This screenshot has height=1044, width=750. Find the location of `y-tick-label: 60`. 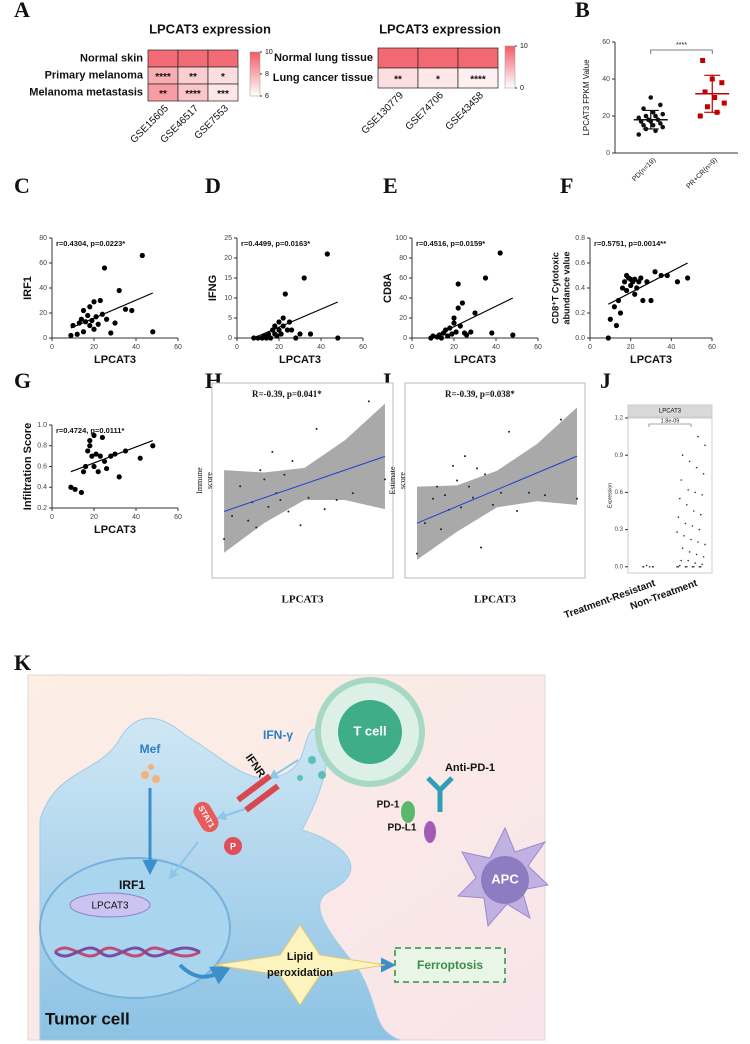

y-tick-label: 60 is located at coordinates (403, 278).